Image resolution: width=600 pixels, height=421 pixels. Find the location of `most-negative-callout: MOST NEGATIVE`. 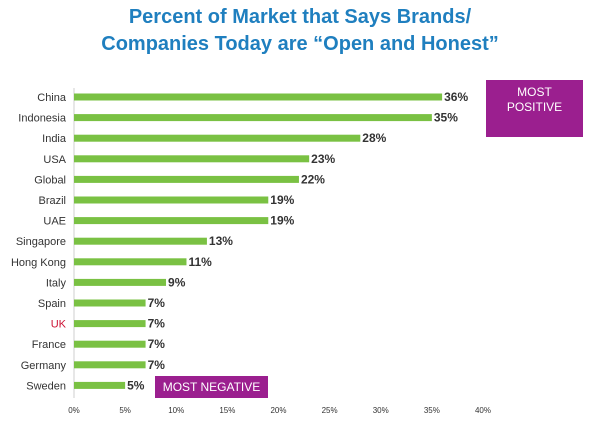

most-negative-callout: MOST NEGATIVE is located at coordinates (211, 387).